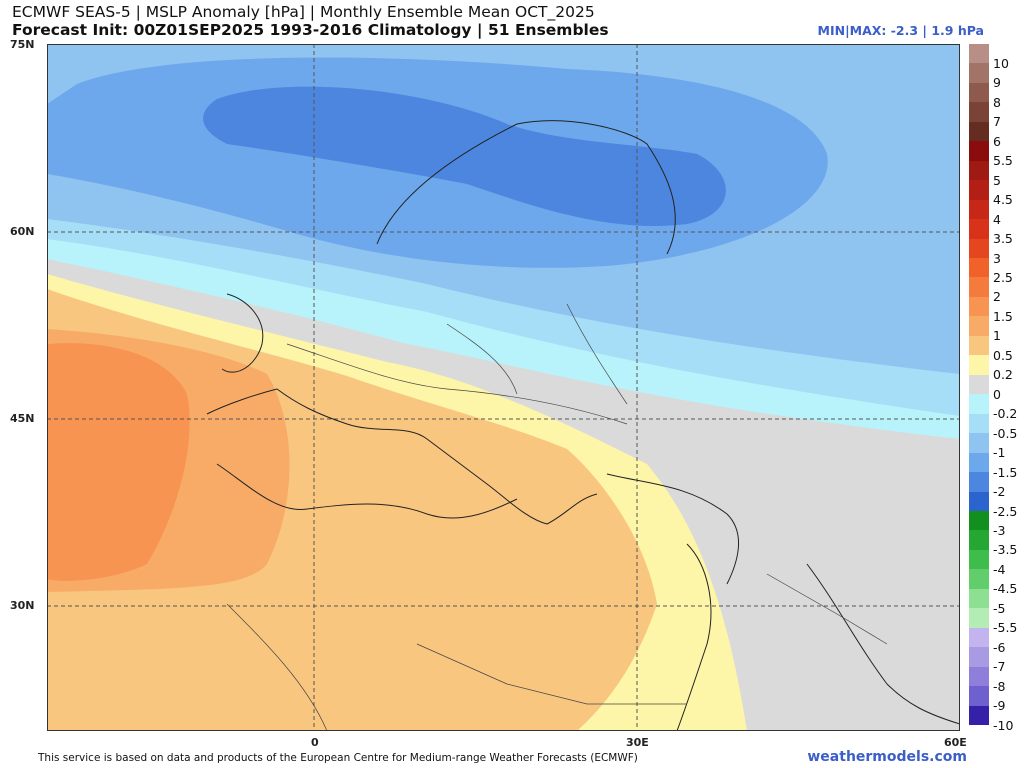 The height and width of the screenshot is (768, 1024). I want to click on lon-label-60e: 60E, so click(955, 742).